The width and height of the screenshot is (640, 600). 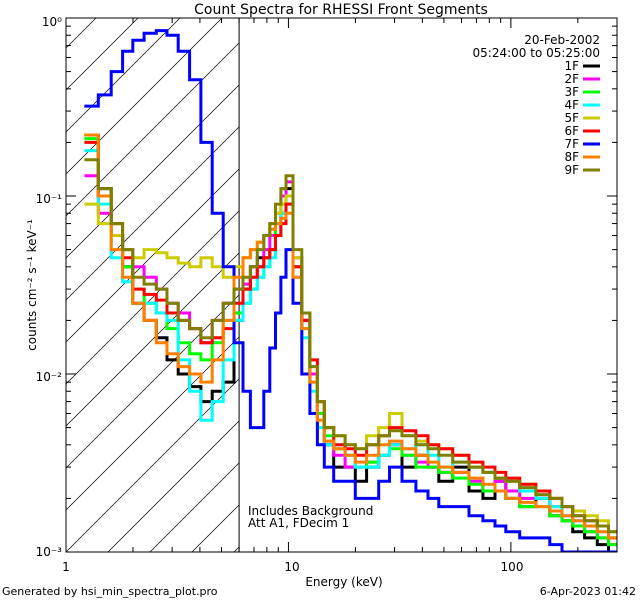 I want to click on x-tick-label-100: 100, so click(x=512, y=567).